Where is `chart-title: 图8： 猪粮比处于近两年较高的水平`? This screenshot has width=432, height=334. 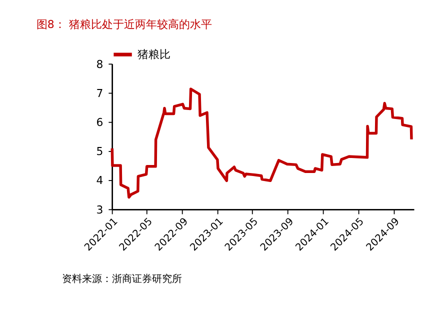 chart-title: 图8： 猪粮比处于近两年较高的水平 is located at coordinates (124, 25).